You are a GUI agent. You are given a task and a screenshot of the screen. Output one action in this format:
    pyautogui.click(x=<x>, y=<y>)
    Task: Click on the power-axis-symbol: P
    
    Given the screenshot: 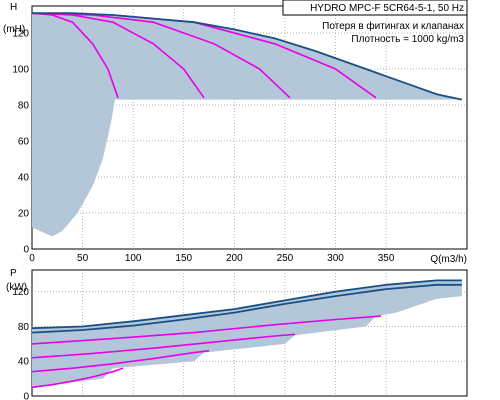 What is the action you would take?
    pyautogui.click(x=13, y=273)
    